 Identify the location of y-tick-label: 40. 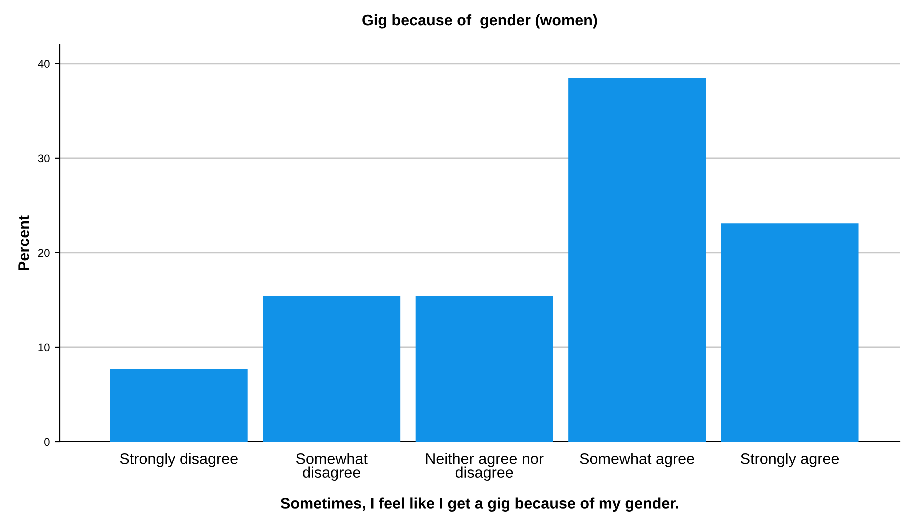
(44, 64).